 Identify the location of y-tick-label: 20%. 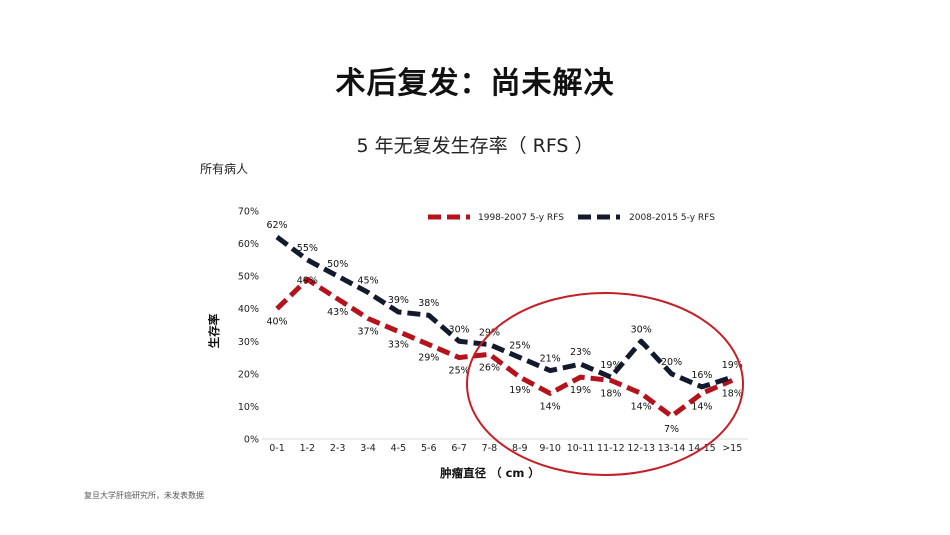
(248, 374).